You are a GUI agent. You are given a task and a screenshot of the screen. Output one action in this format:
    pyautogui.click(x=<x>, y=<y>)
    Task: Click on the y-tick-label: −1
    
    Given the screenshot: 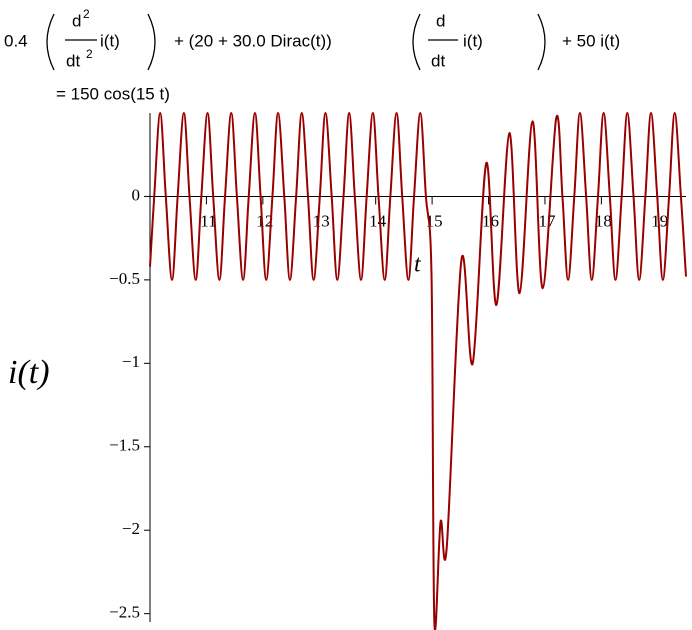 What is the action you would take?
    pyautogui.click(x=131, y=361)
    